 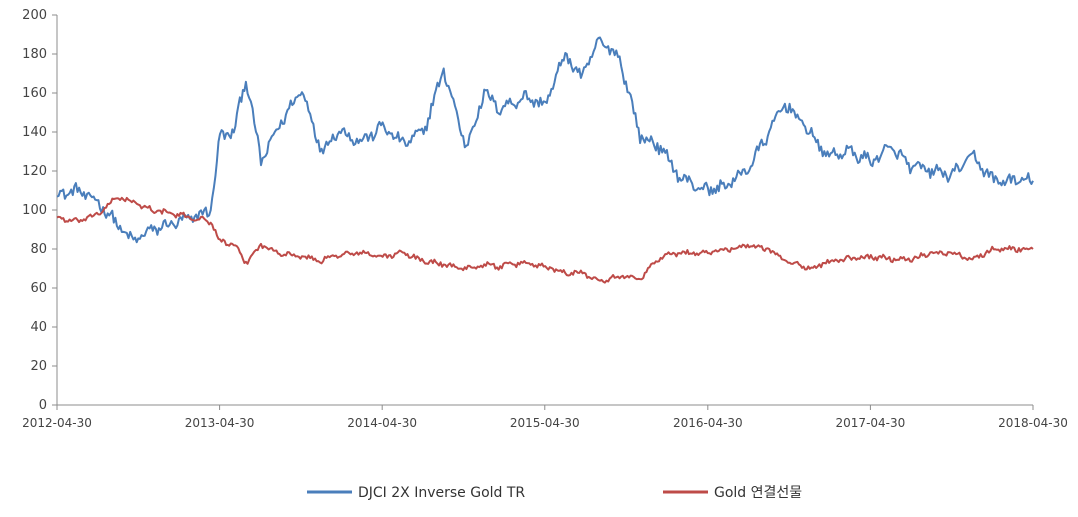 What do you see at coordinates (382, 423) in the screenshot?
I see `x-tick-label: 2014-04-30` at bounding box center [382, 423].